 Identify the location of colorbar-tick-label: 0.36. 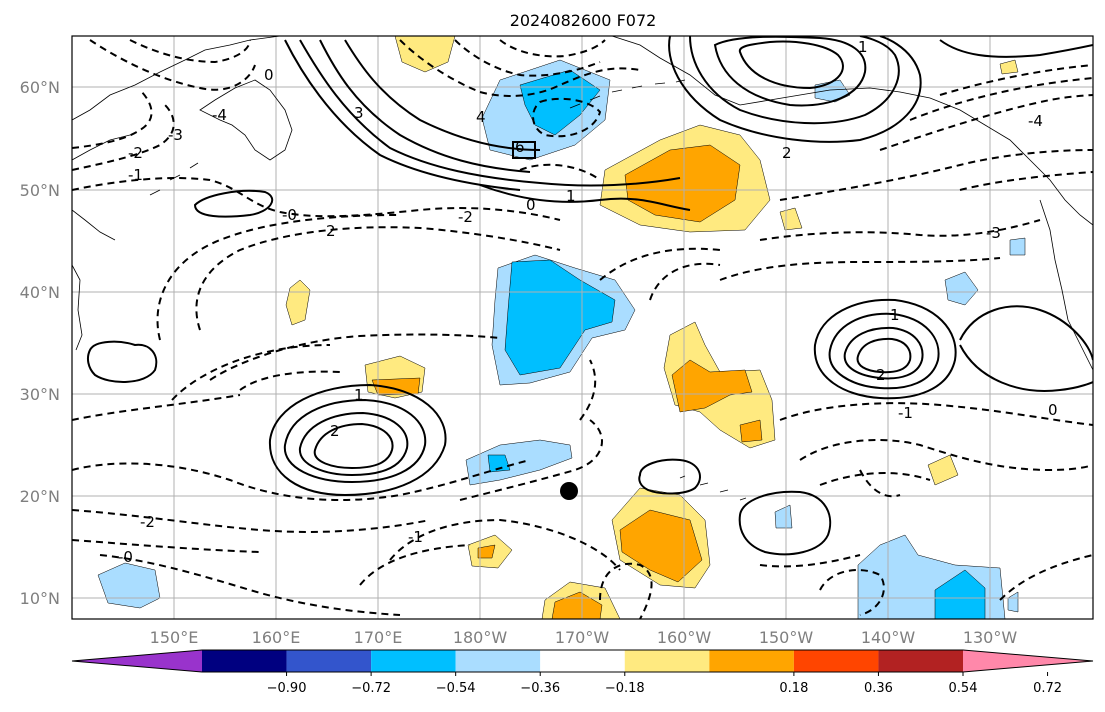
(878, 688).